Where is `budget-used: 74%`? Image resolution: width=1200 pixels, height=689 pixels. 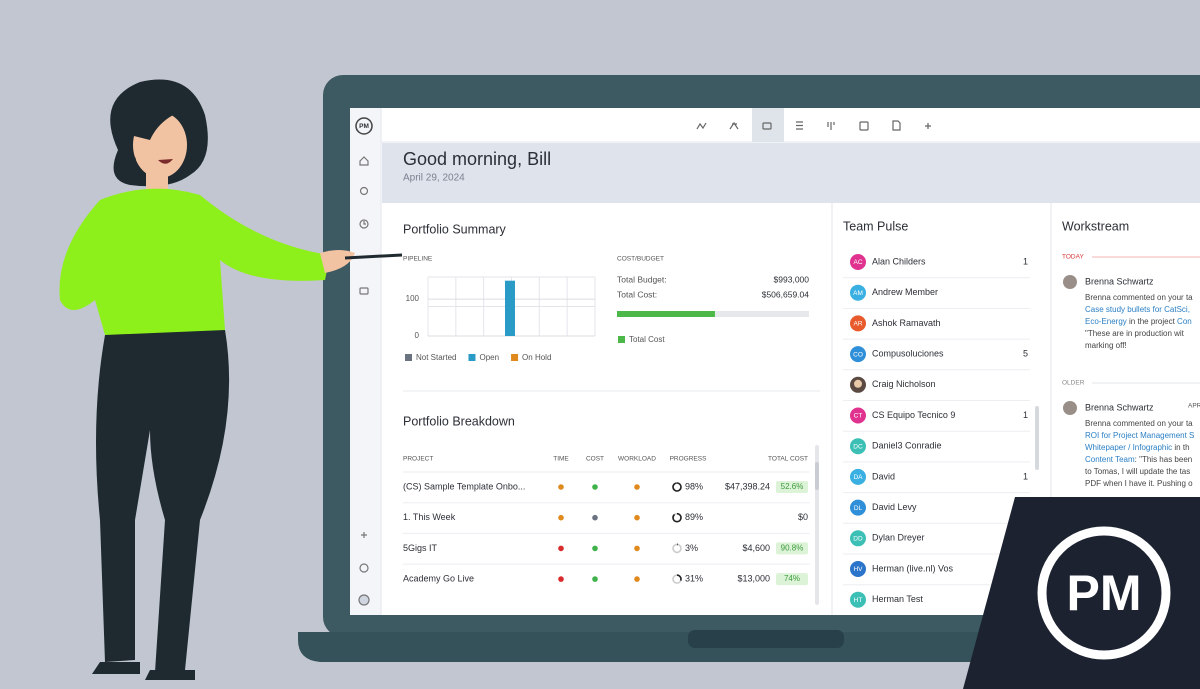 budget-used: 74% is located at coordinates (792, 578).